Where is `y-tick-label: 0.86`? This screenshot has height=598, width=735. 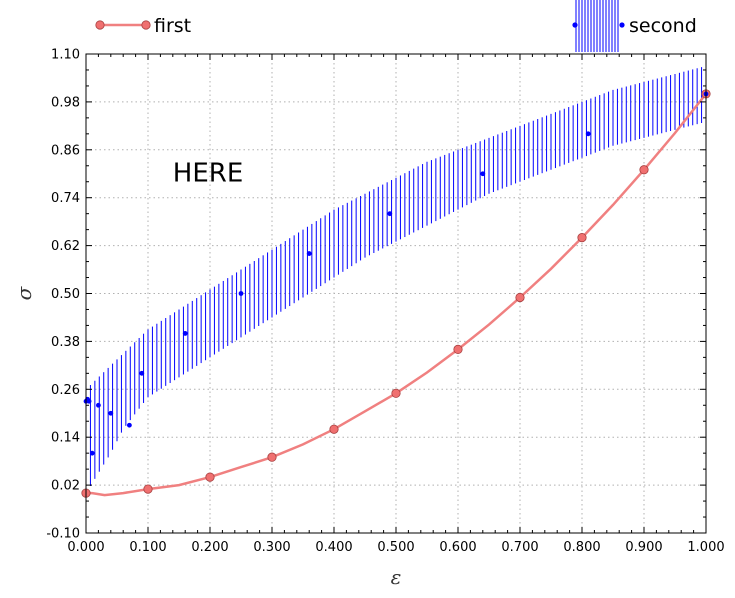
y-tick-label: 0.86 is located at coordinates (65, 150).